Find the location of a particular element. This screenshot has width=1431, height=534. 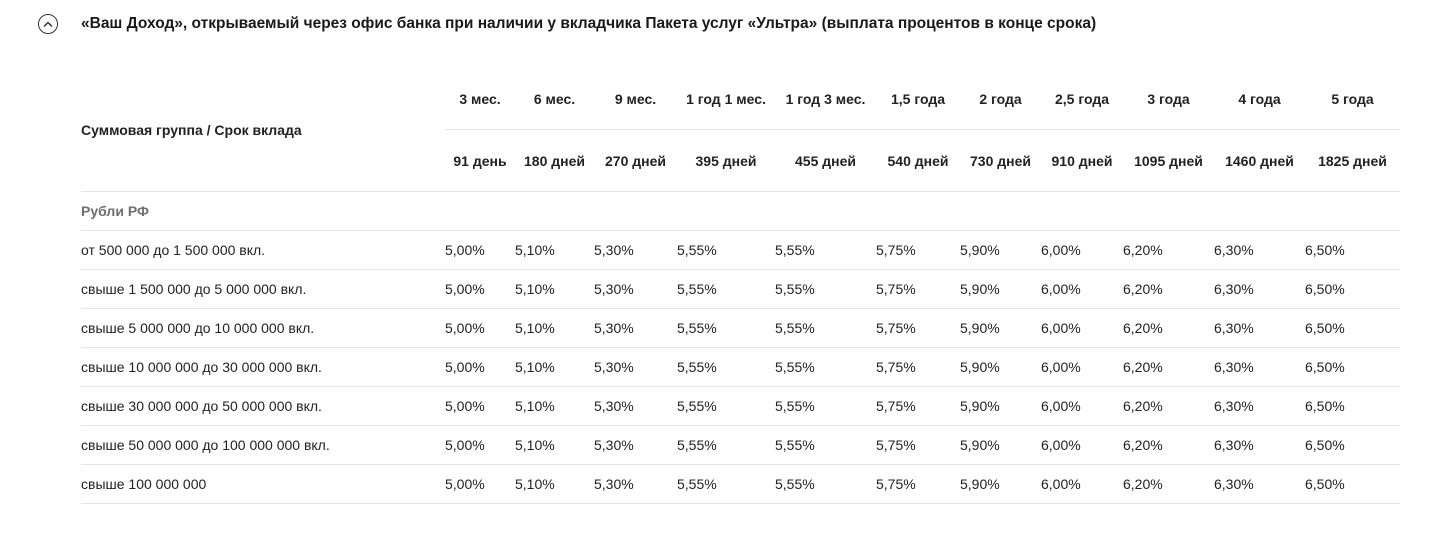

amount-group-label: от 500 000 до 1 500 000 вкл. is located at coordinates (263, 250).